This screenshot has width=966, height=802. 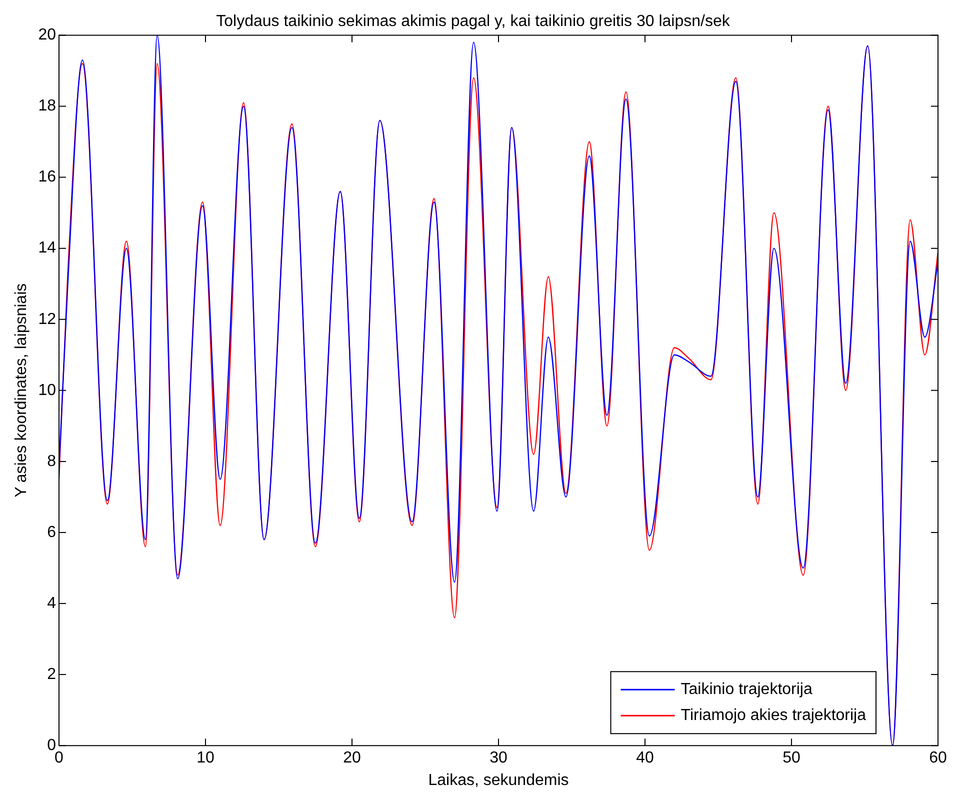 I want to click on y-tick-label: 2, so click(x=51, y=674).